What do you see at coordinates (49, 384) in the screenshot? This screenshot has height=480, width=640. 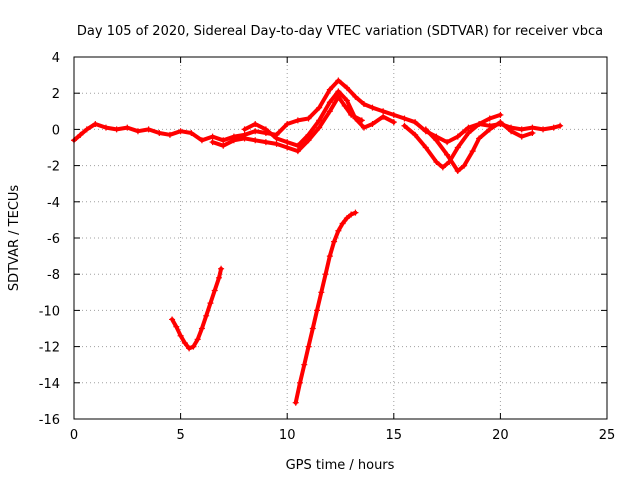 I see `y-tick-label: -14` at bounding box center [49, 384].